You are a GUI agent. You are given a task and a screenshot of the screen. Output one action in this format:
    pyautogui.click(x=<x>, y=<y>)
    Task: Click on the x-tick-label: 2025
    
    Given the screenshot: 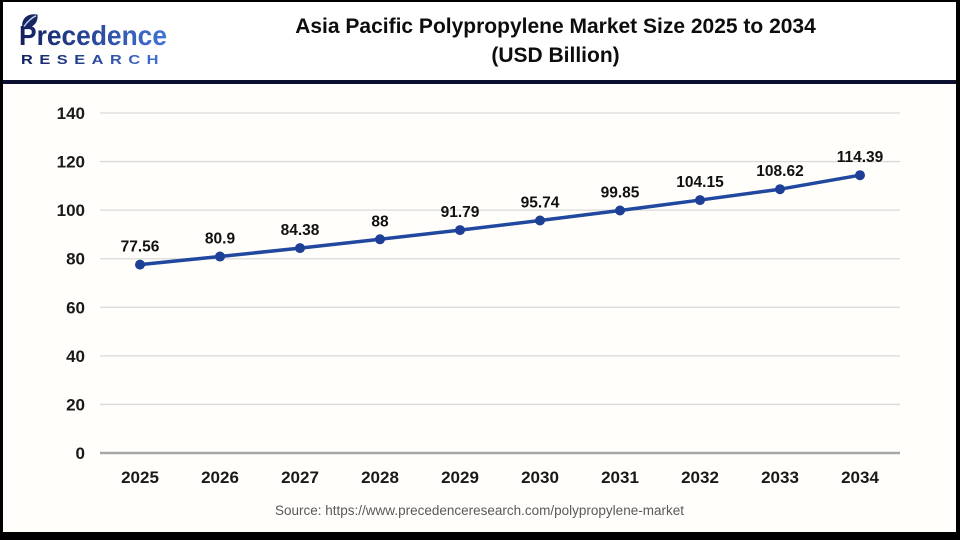 What is the action you would take?
    pyautogui.click(x=140, y=477)
    